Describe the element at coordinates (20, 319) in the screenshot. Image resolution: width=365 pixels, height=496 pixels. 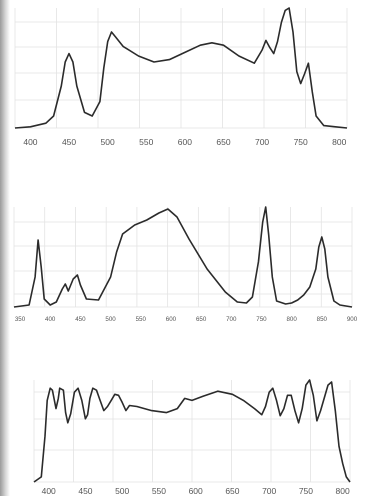
I see `x-tick-label: 350` at that location.